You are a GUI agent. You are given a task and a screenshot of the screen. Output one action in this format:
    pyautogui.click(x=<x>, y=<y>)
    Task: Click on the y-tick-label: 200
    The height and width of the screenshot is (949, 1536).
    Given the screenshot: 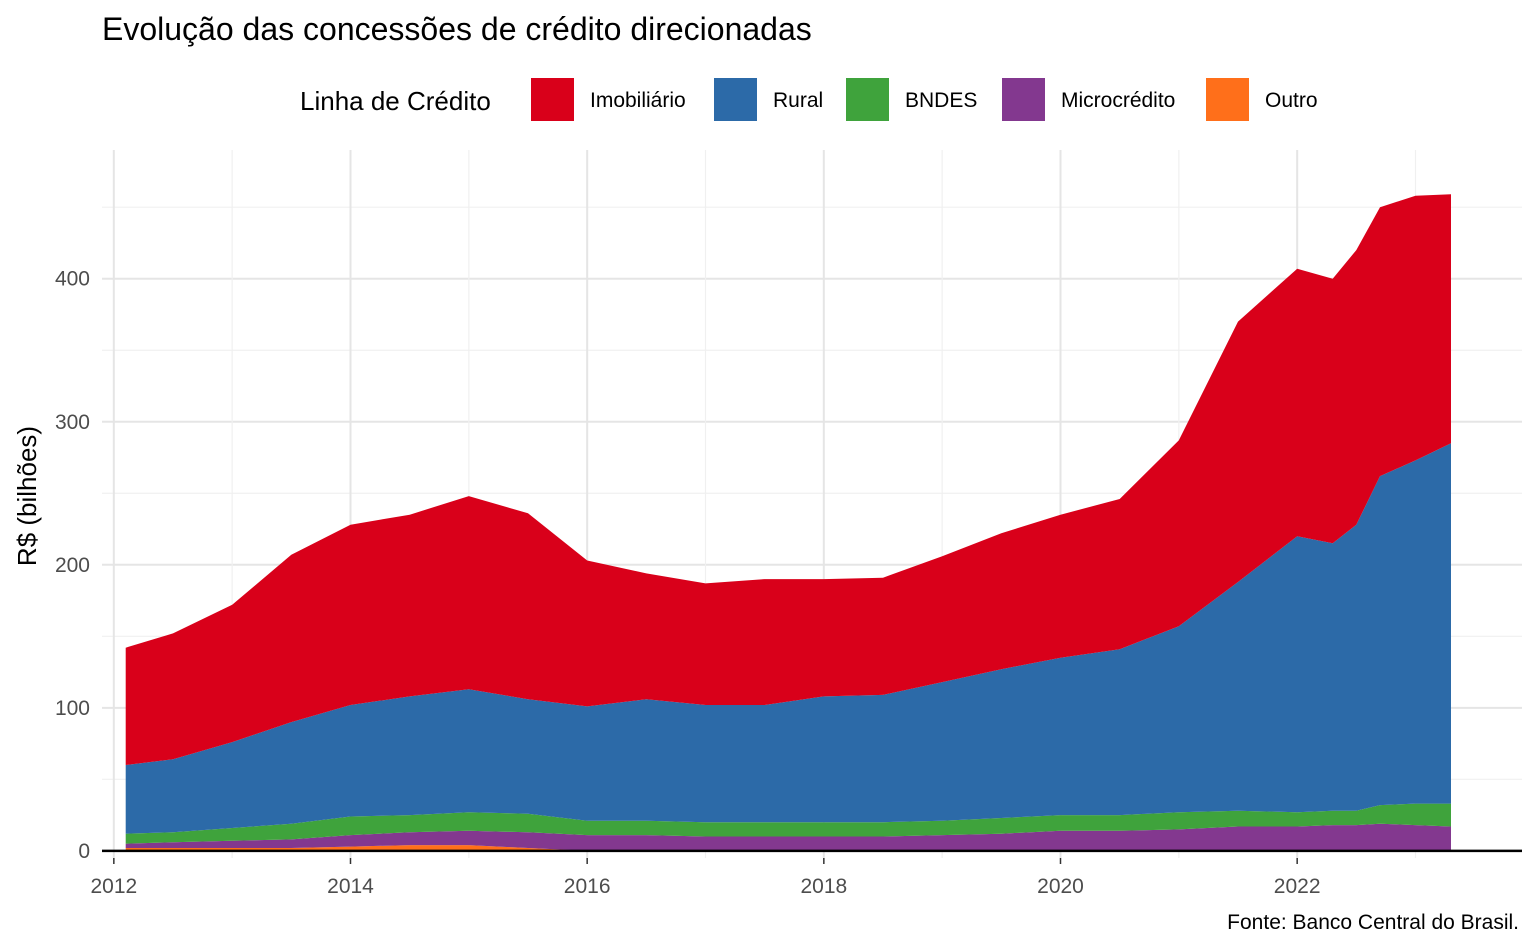 What is the action you would take?
    pyautogui.click(x=72, y=565)
    